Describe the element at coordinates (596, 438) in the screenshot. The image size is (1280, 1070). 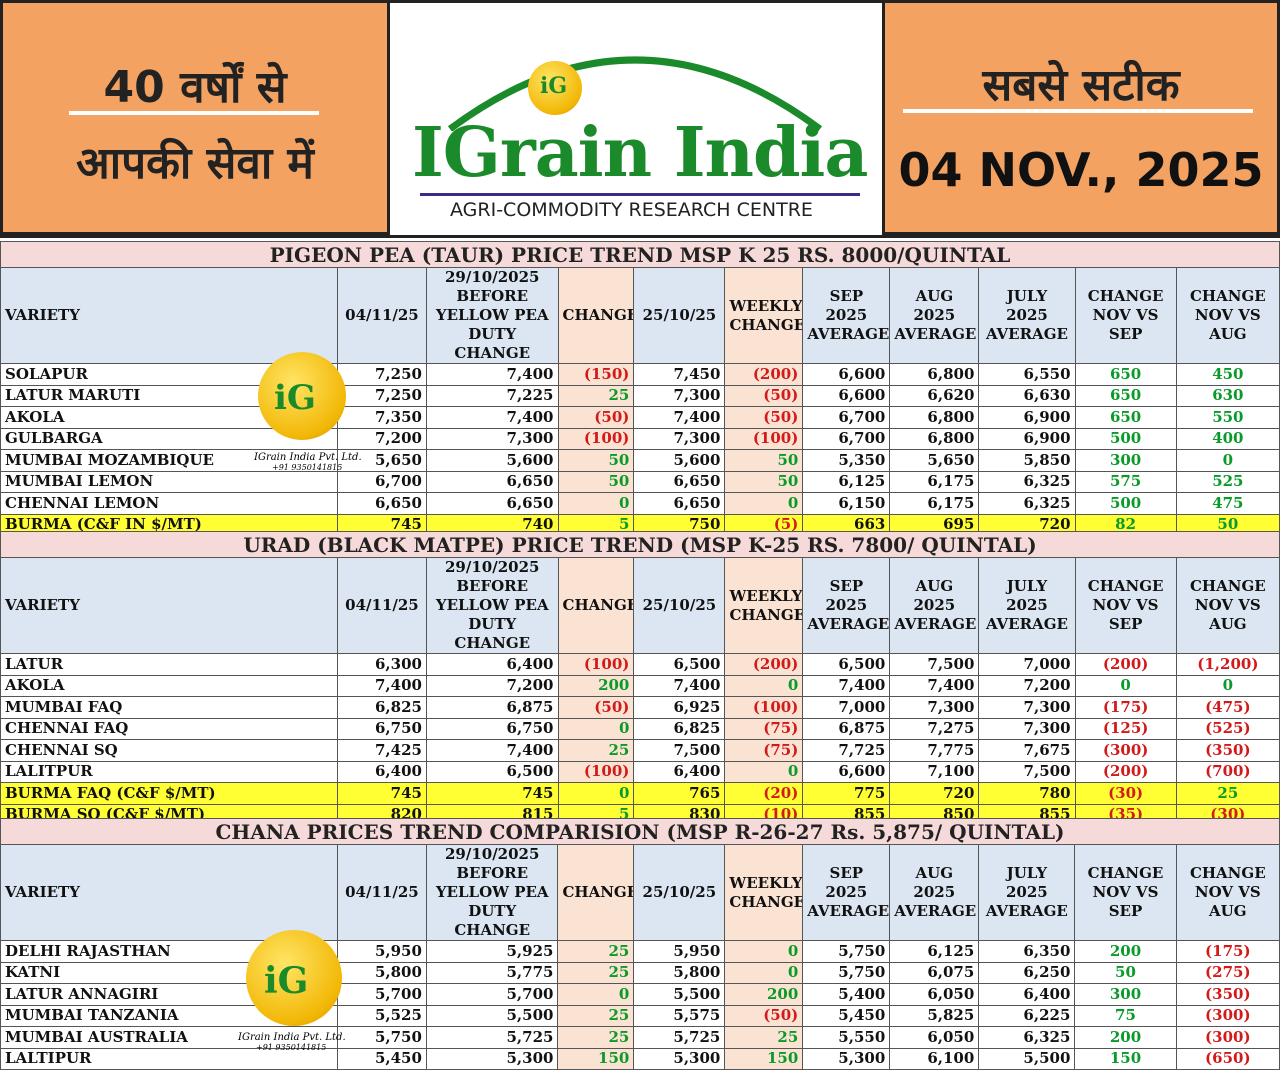
I see `price-cell: (100)` at that location.